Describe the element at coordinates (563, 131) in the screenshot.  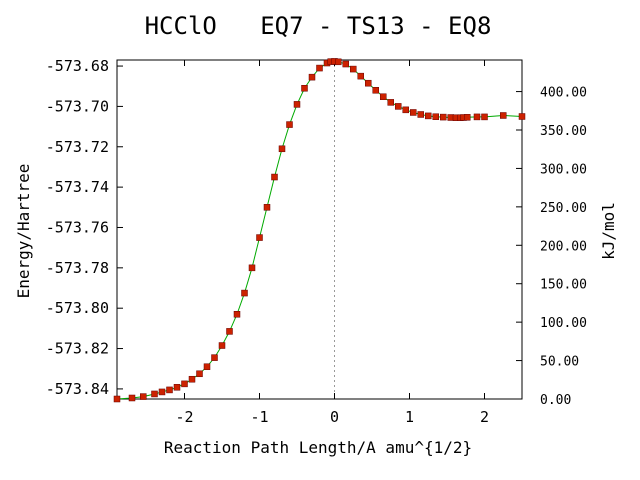
I see `y2-tick-label: 350.00` at that location.